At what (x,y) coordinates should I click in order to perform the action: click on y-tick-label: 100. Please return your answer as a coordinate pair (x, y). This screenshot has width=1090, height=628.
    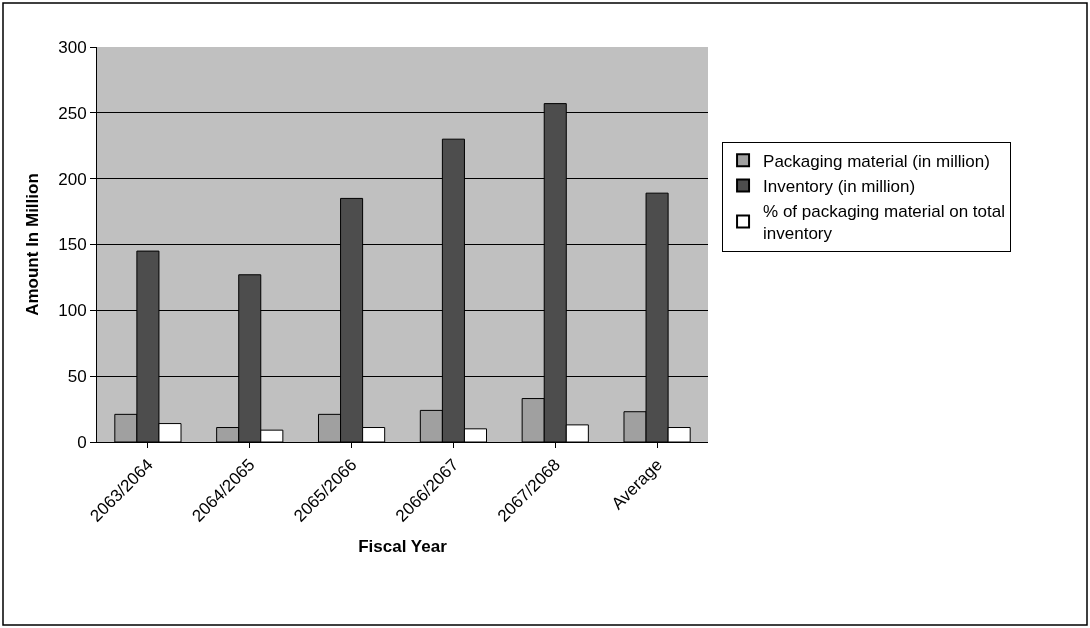
    Looking at the image, I should click on (72, 311).